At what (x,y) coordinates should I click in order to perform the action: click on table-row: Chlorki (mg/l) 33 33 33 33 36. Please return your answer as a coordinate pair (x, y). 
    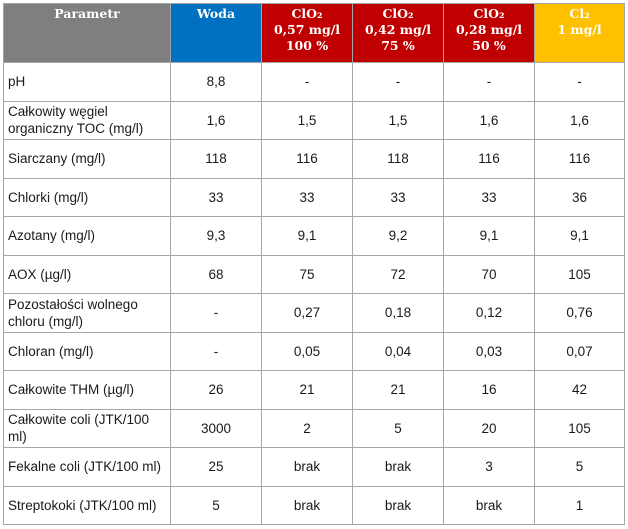
    Looking at the image, I should click on (314, 197).